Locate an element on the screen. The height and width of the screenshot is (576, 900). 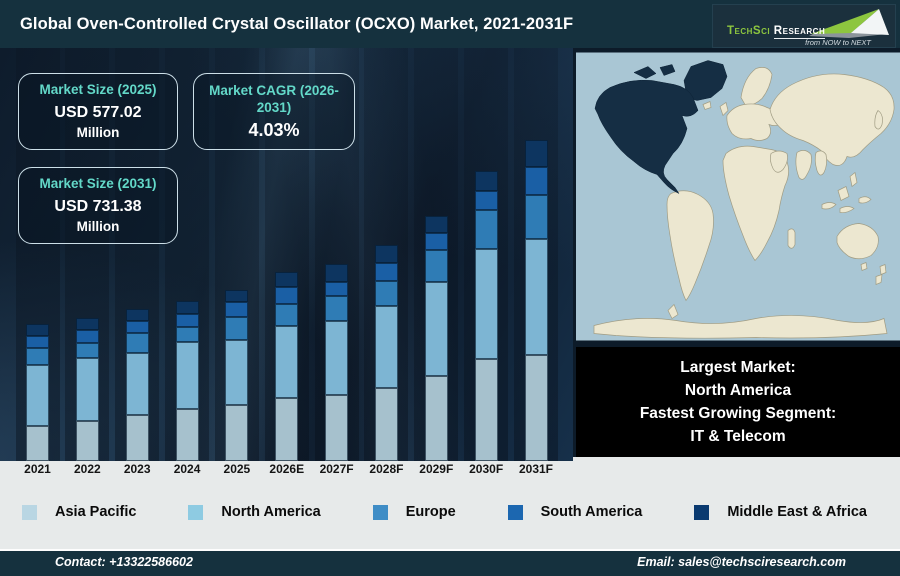
stat-card-market-cagr: Market CAGR (2026-2031) 4.03% is located at coordinates (274, 111).